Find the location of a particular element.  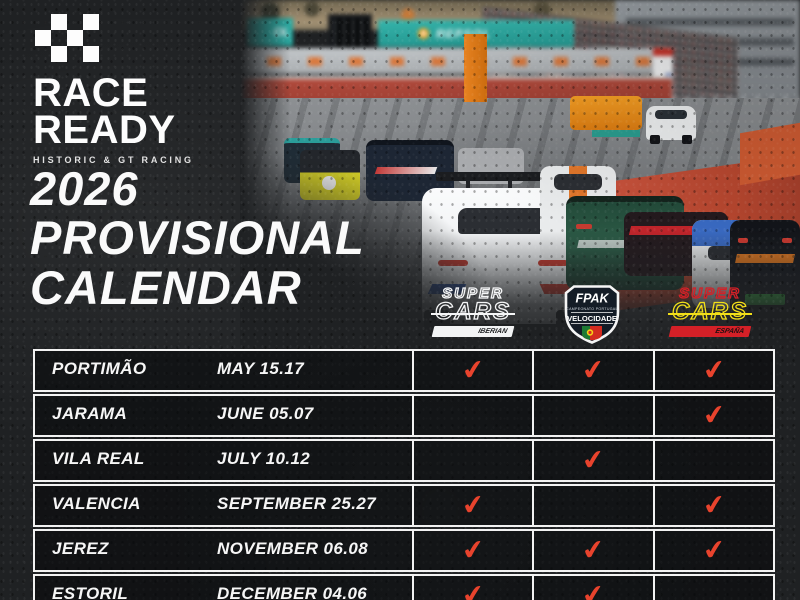

fpak-velocidade-logo: FPAK CAMPEONATO PORTUGAL VELOCIDADE is located at coordinates (592, 314).